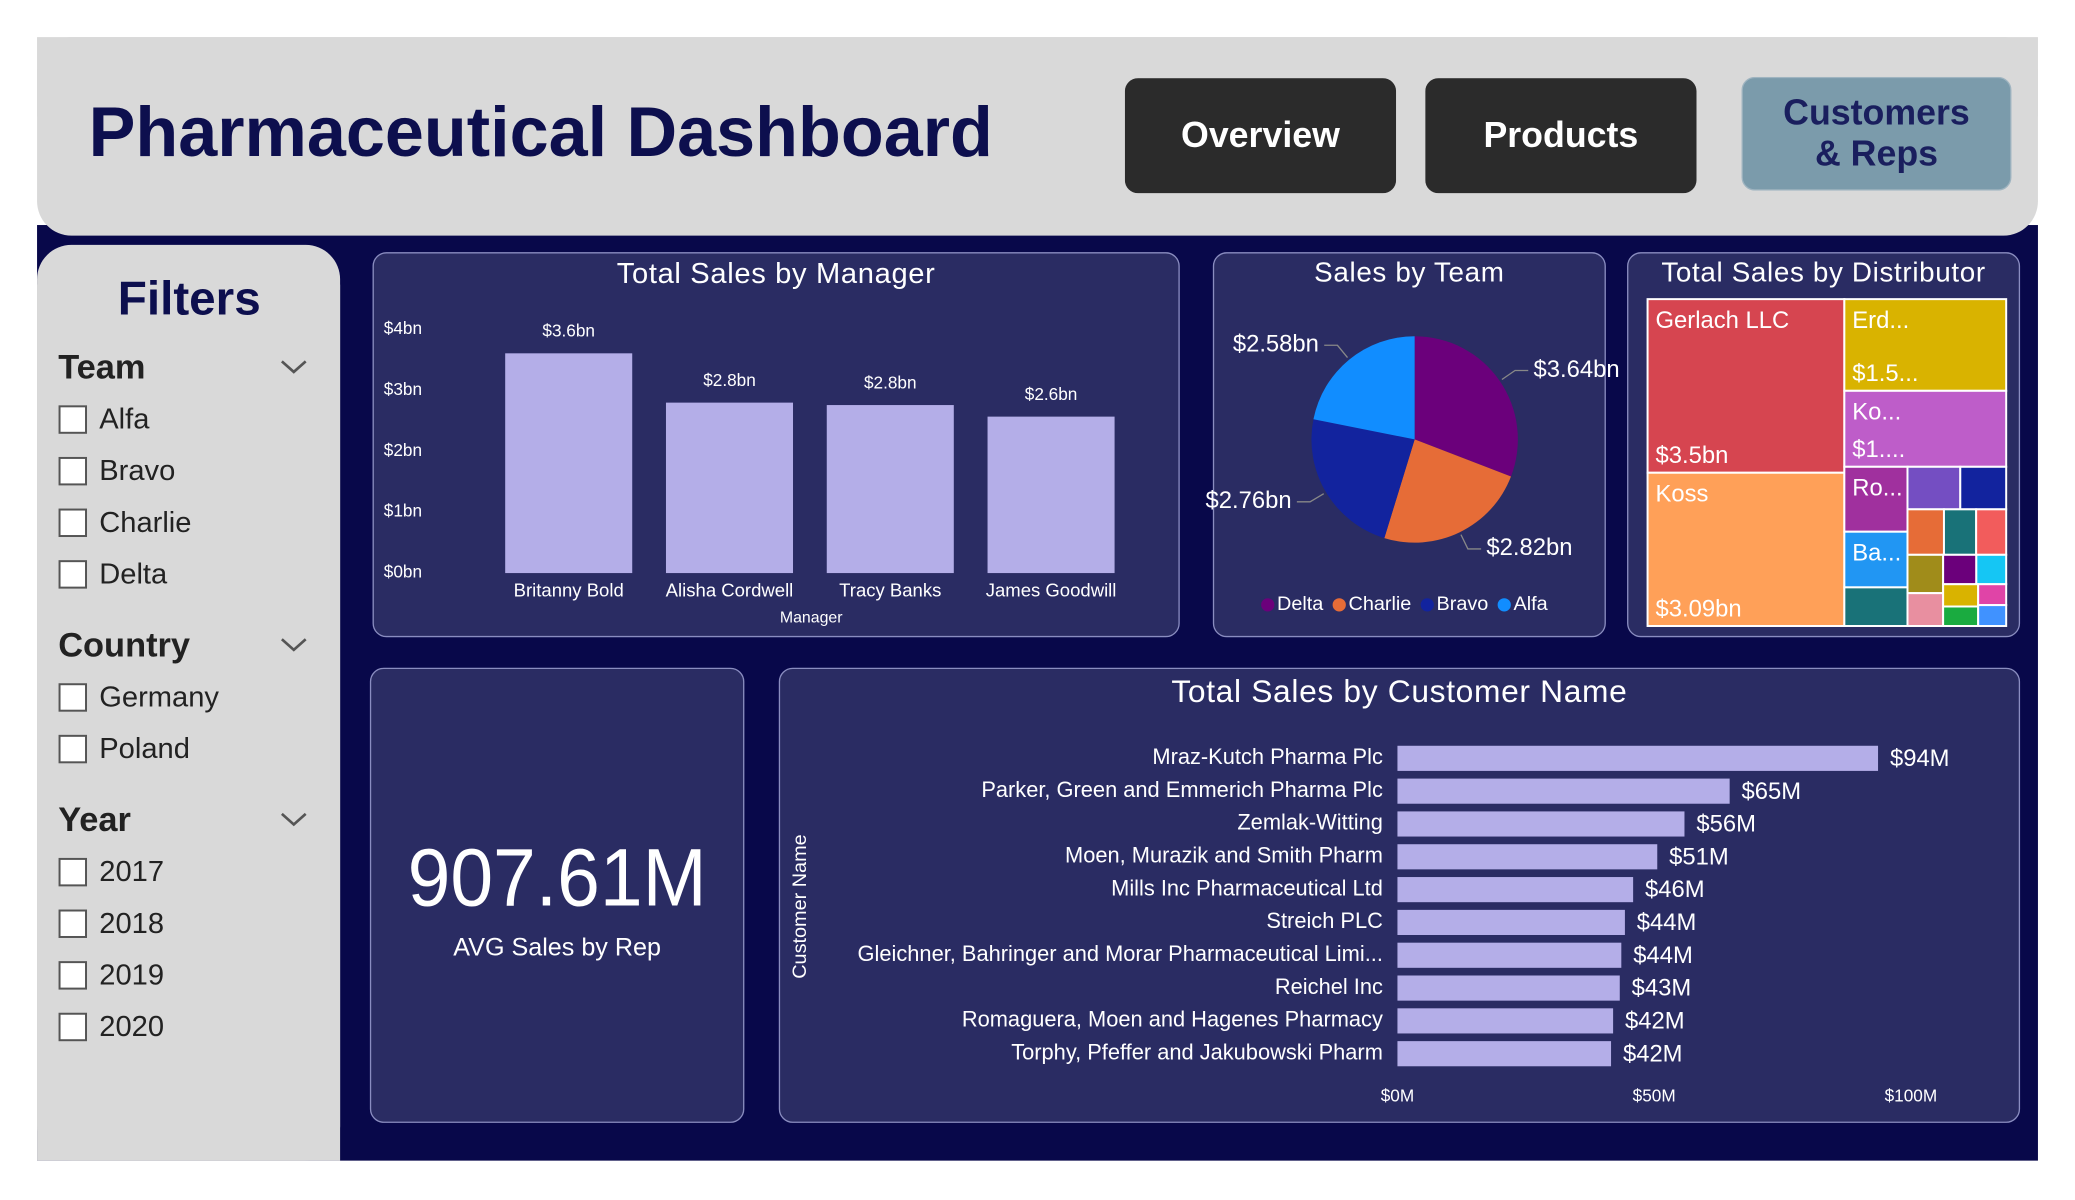  Describe the element at coordinates (800, 906) in the screenshot. I see `y-axis-label: Customer Name` at that location.